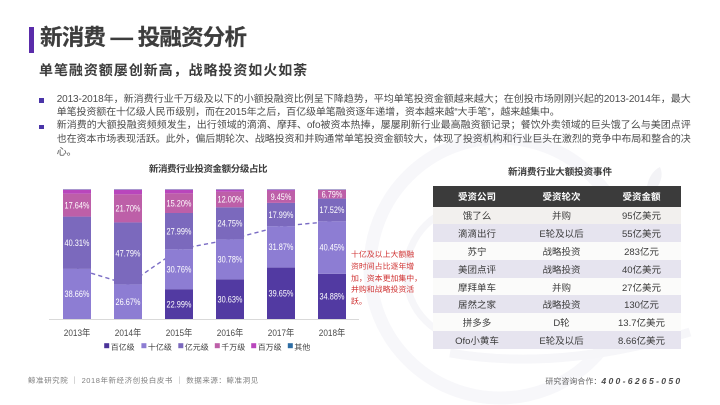 This screenshot has width=720, height=405. I want to click on svg-text: 百亿级, so click(123, 347).